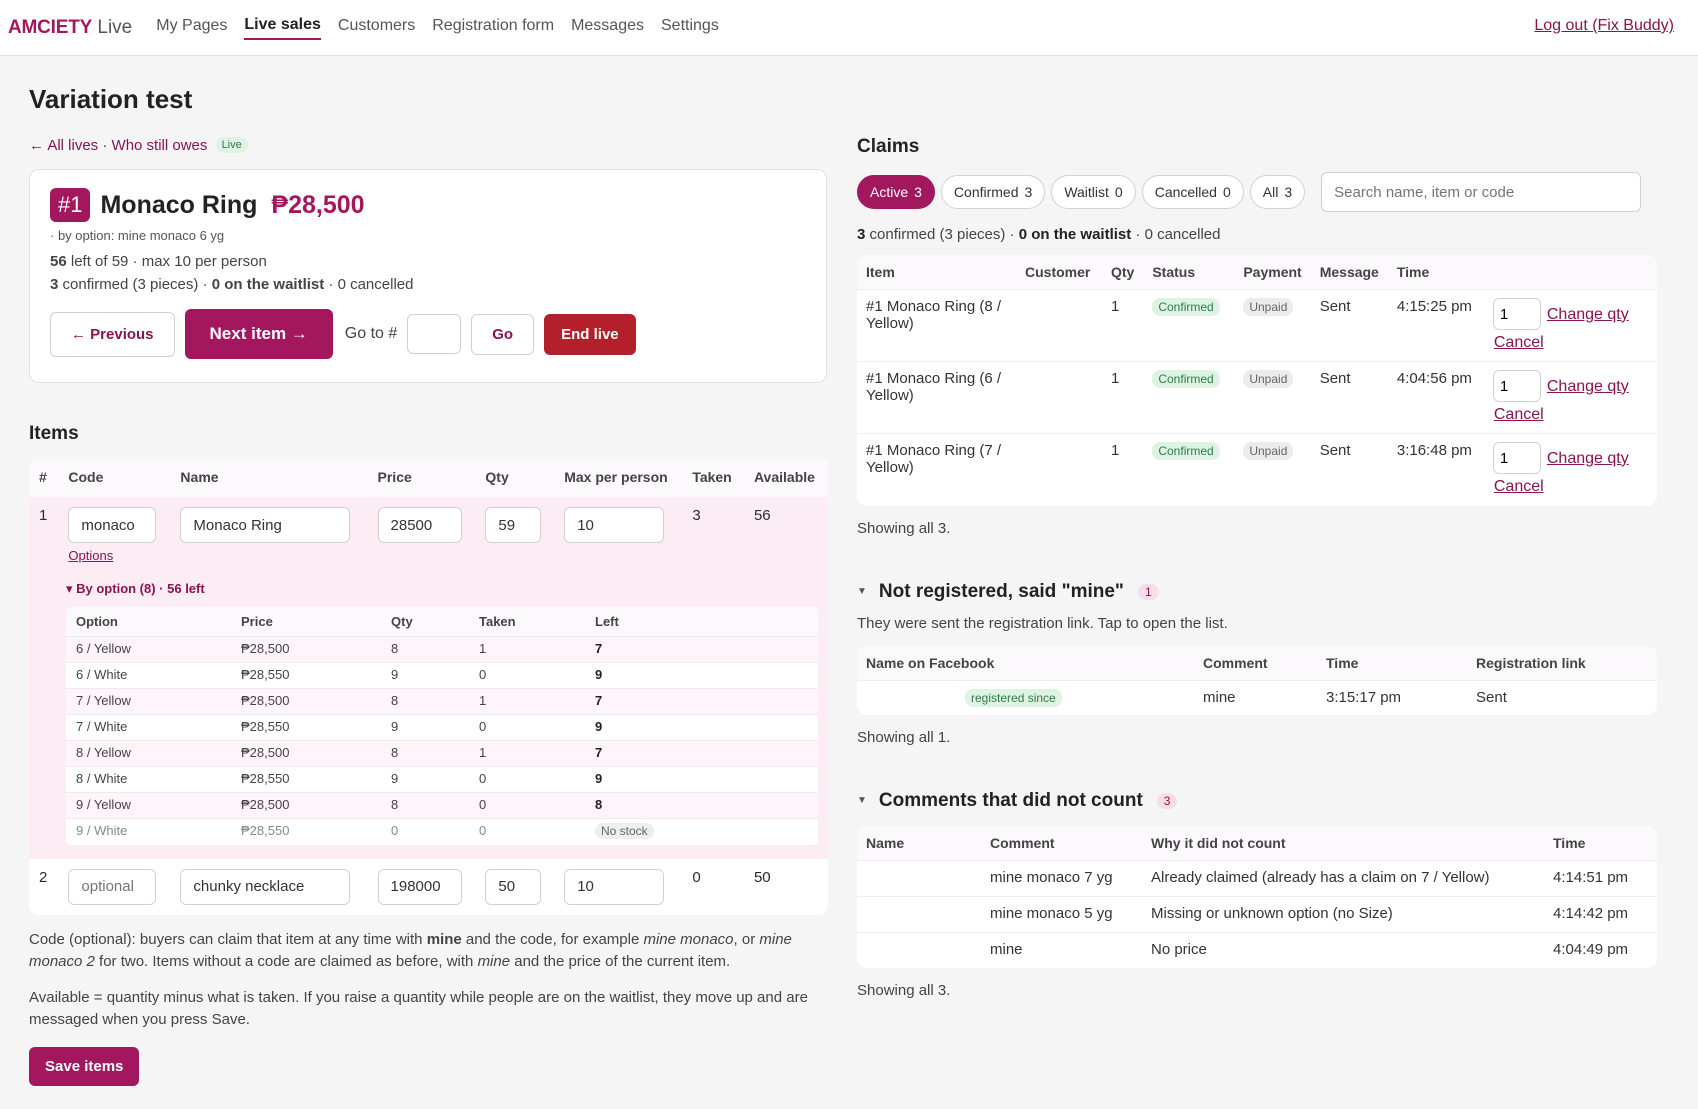  I want to click on stock-line: 56 left of 59 · max 10 per person, so click(428, 261).